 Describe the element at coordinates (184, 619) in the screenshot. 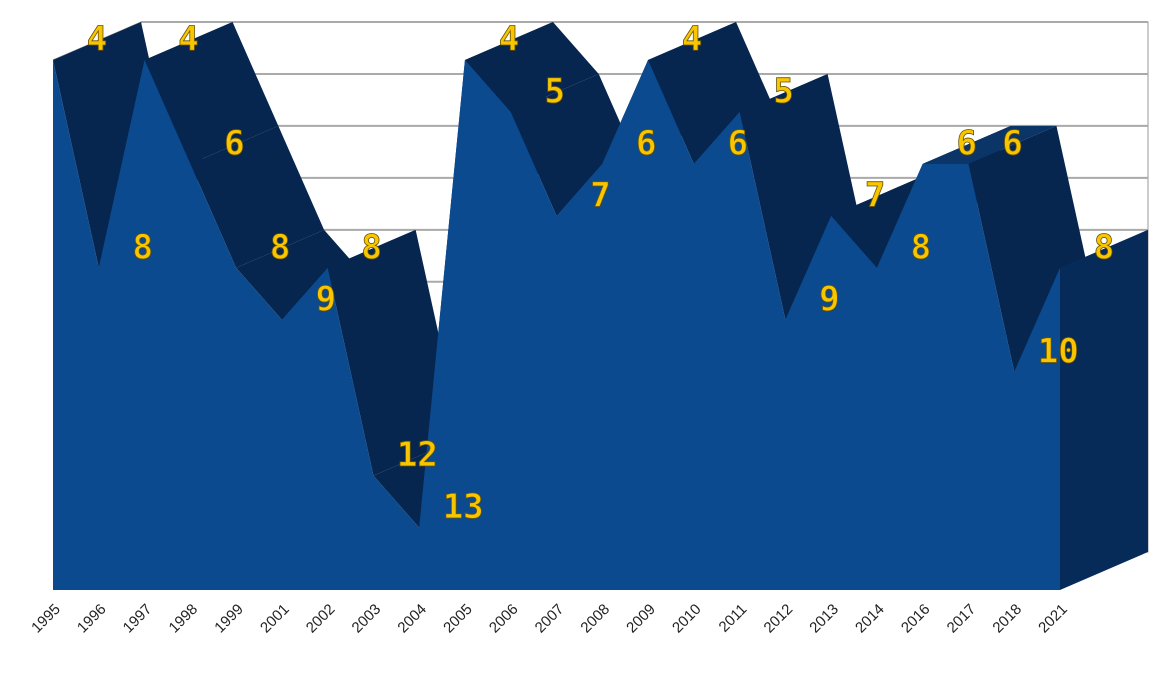

I see `x-tick-label: 1998` at that location.